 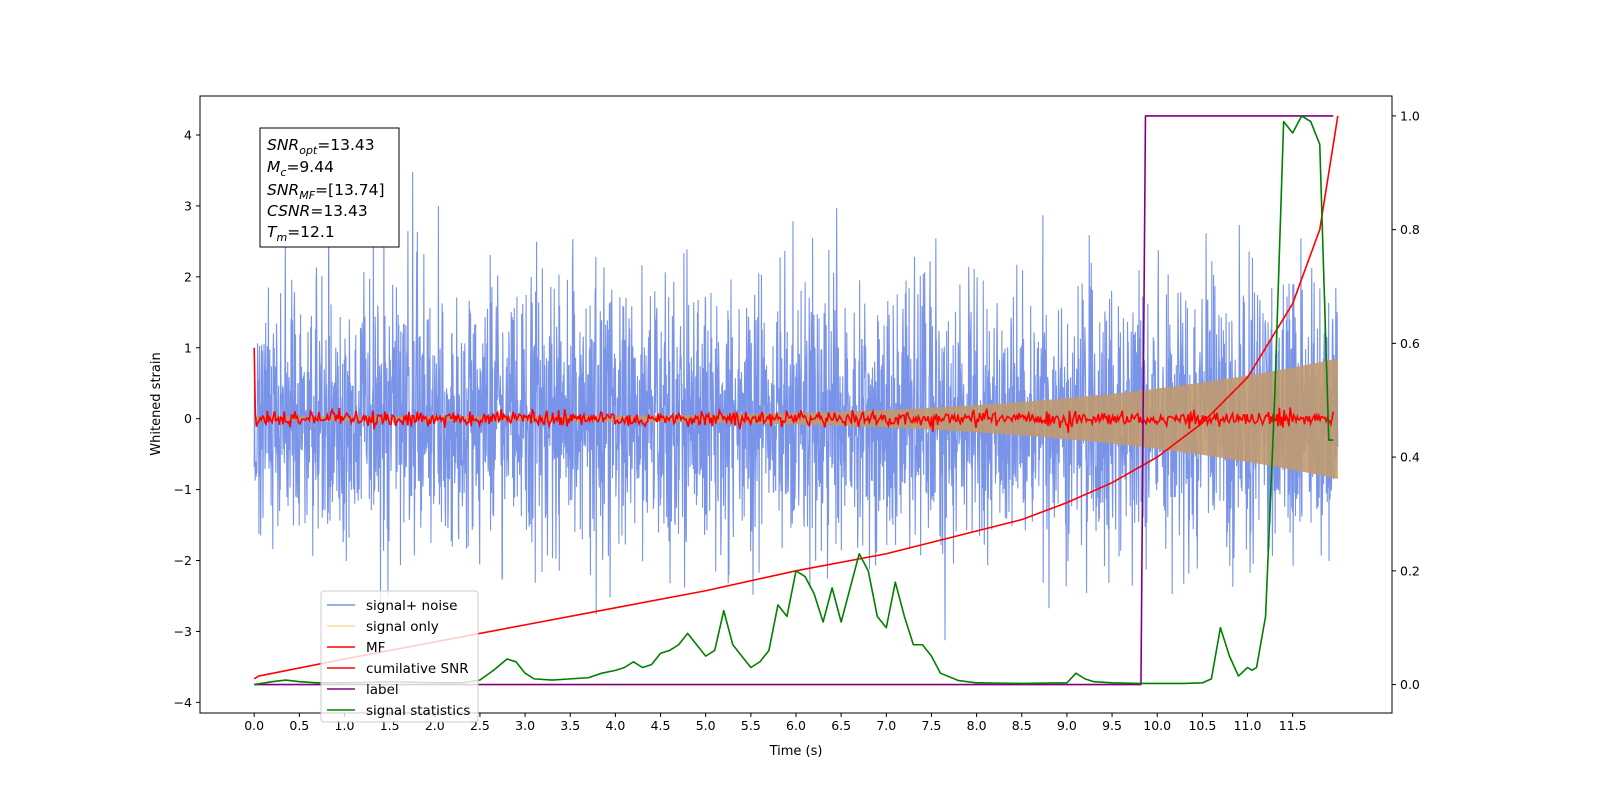 I want to click on y2-tick-label: 1.0, so click(x=1410, y=115).